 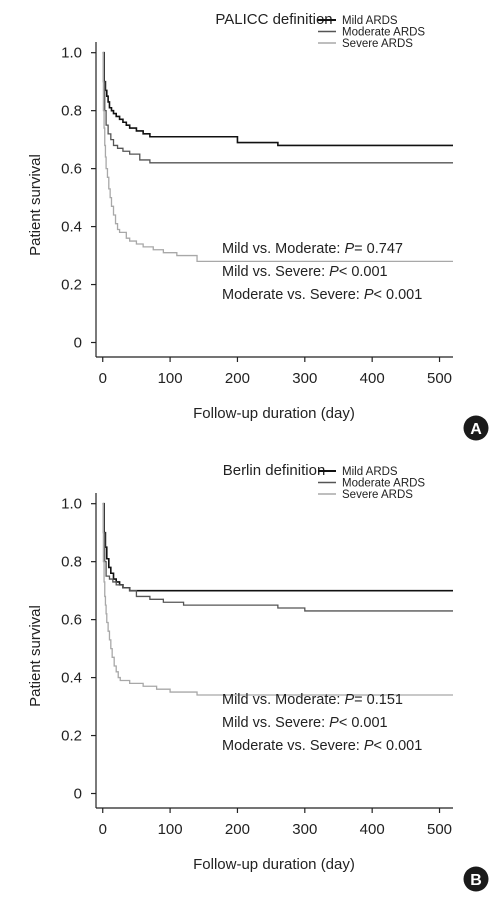 I want to click on panel-badge-label: B, so click(x=476, y=880).